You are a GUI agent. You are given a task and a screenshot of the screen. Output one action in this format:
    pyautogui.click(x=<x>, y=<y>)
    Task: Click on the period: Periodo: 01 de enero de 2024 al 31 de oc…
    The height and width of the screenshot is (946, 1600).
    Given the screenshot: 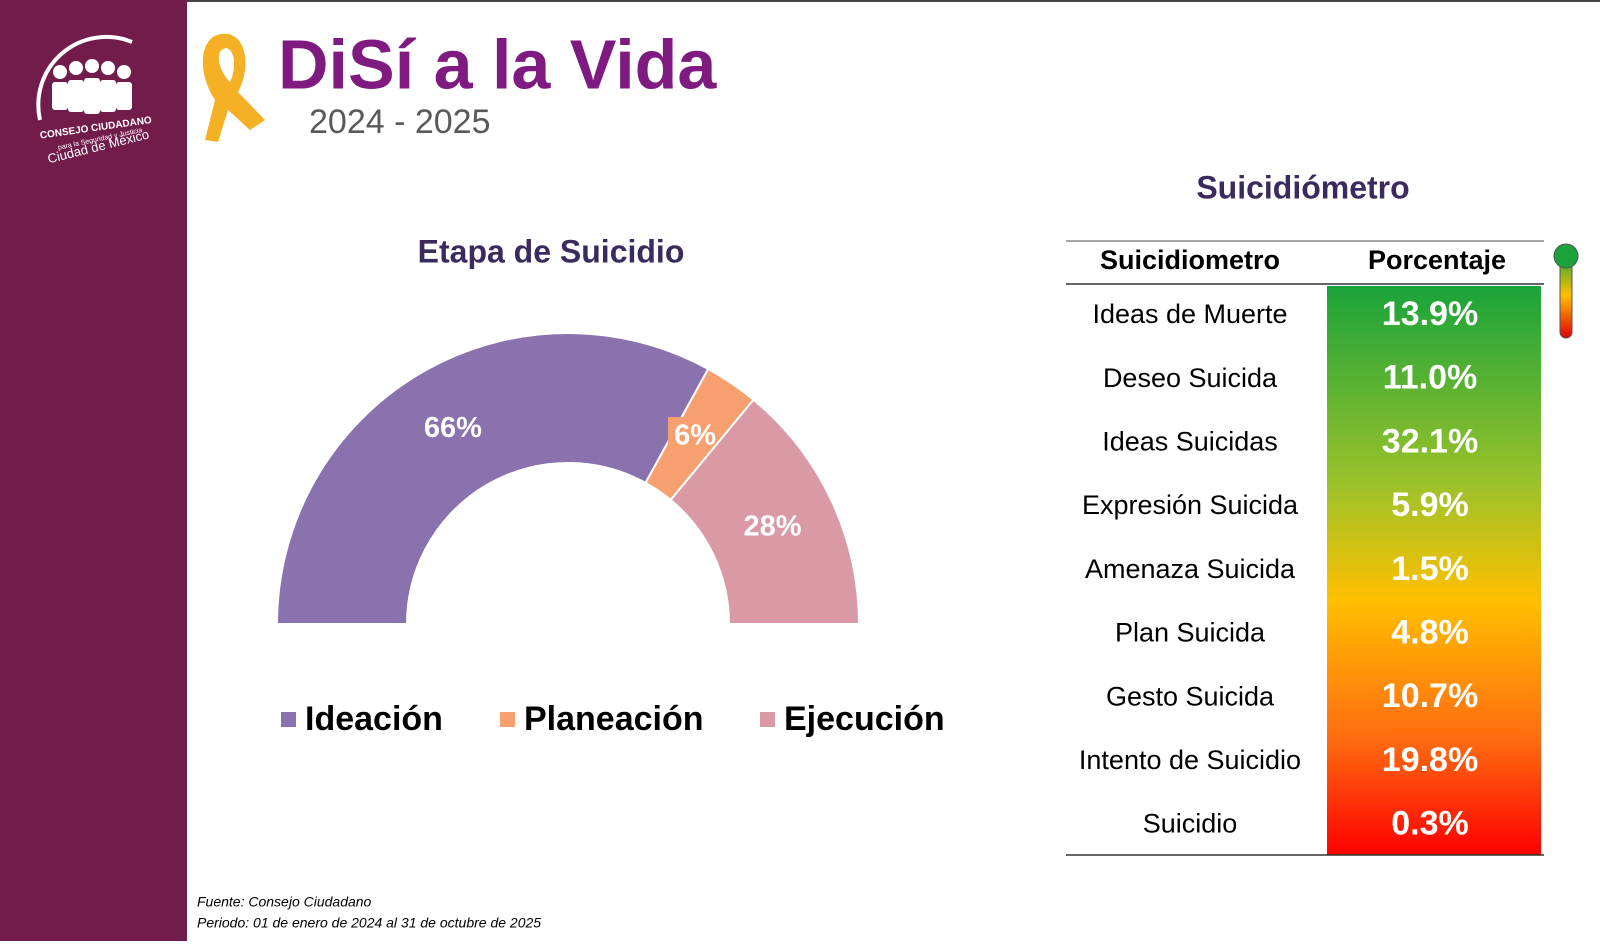 What is the action you would take?
    pyautogui.click(x=369, y=923)
    